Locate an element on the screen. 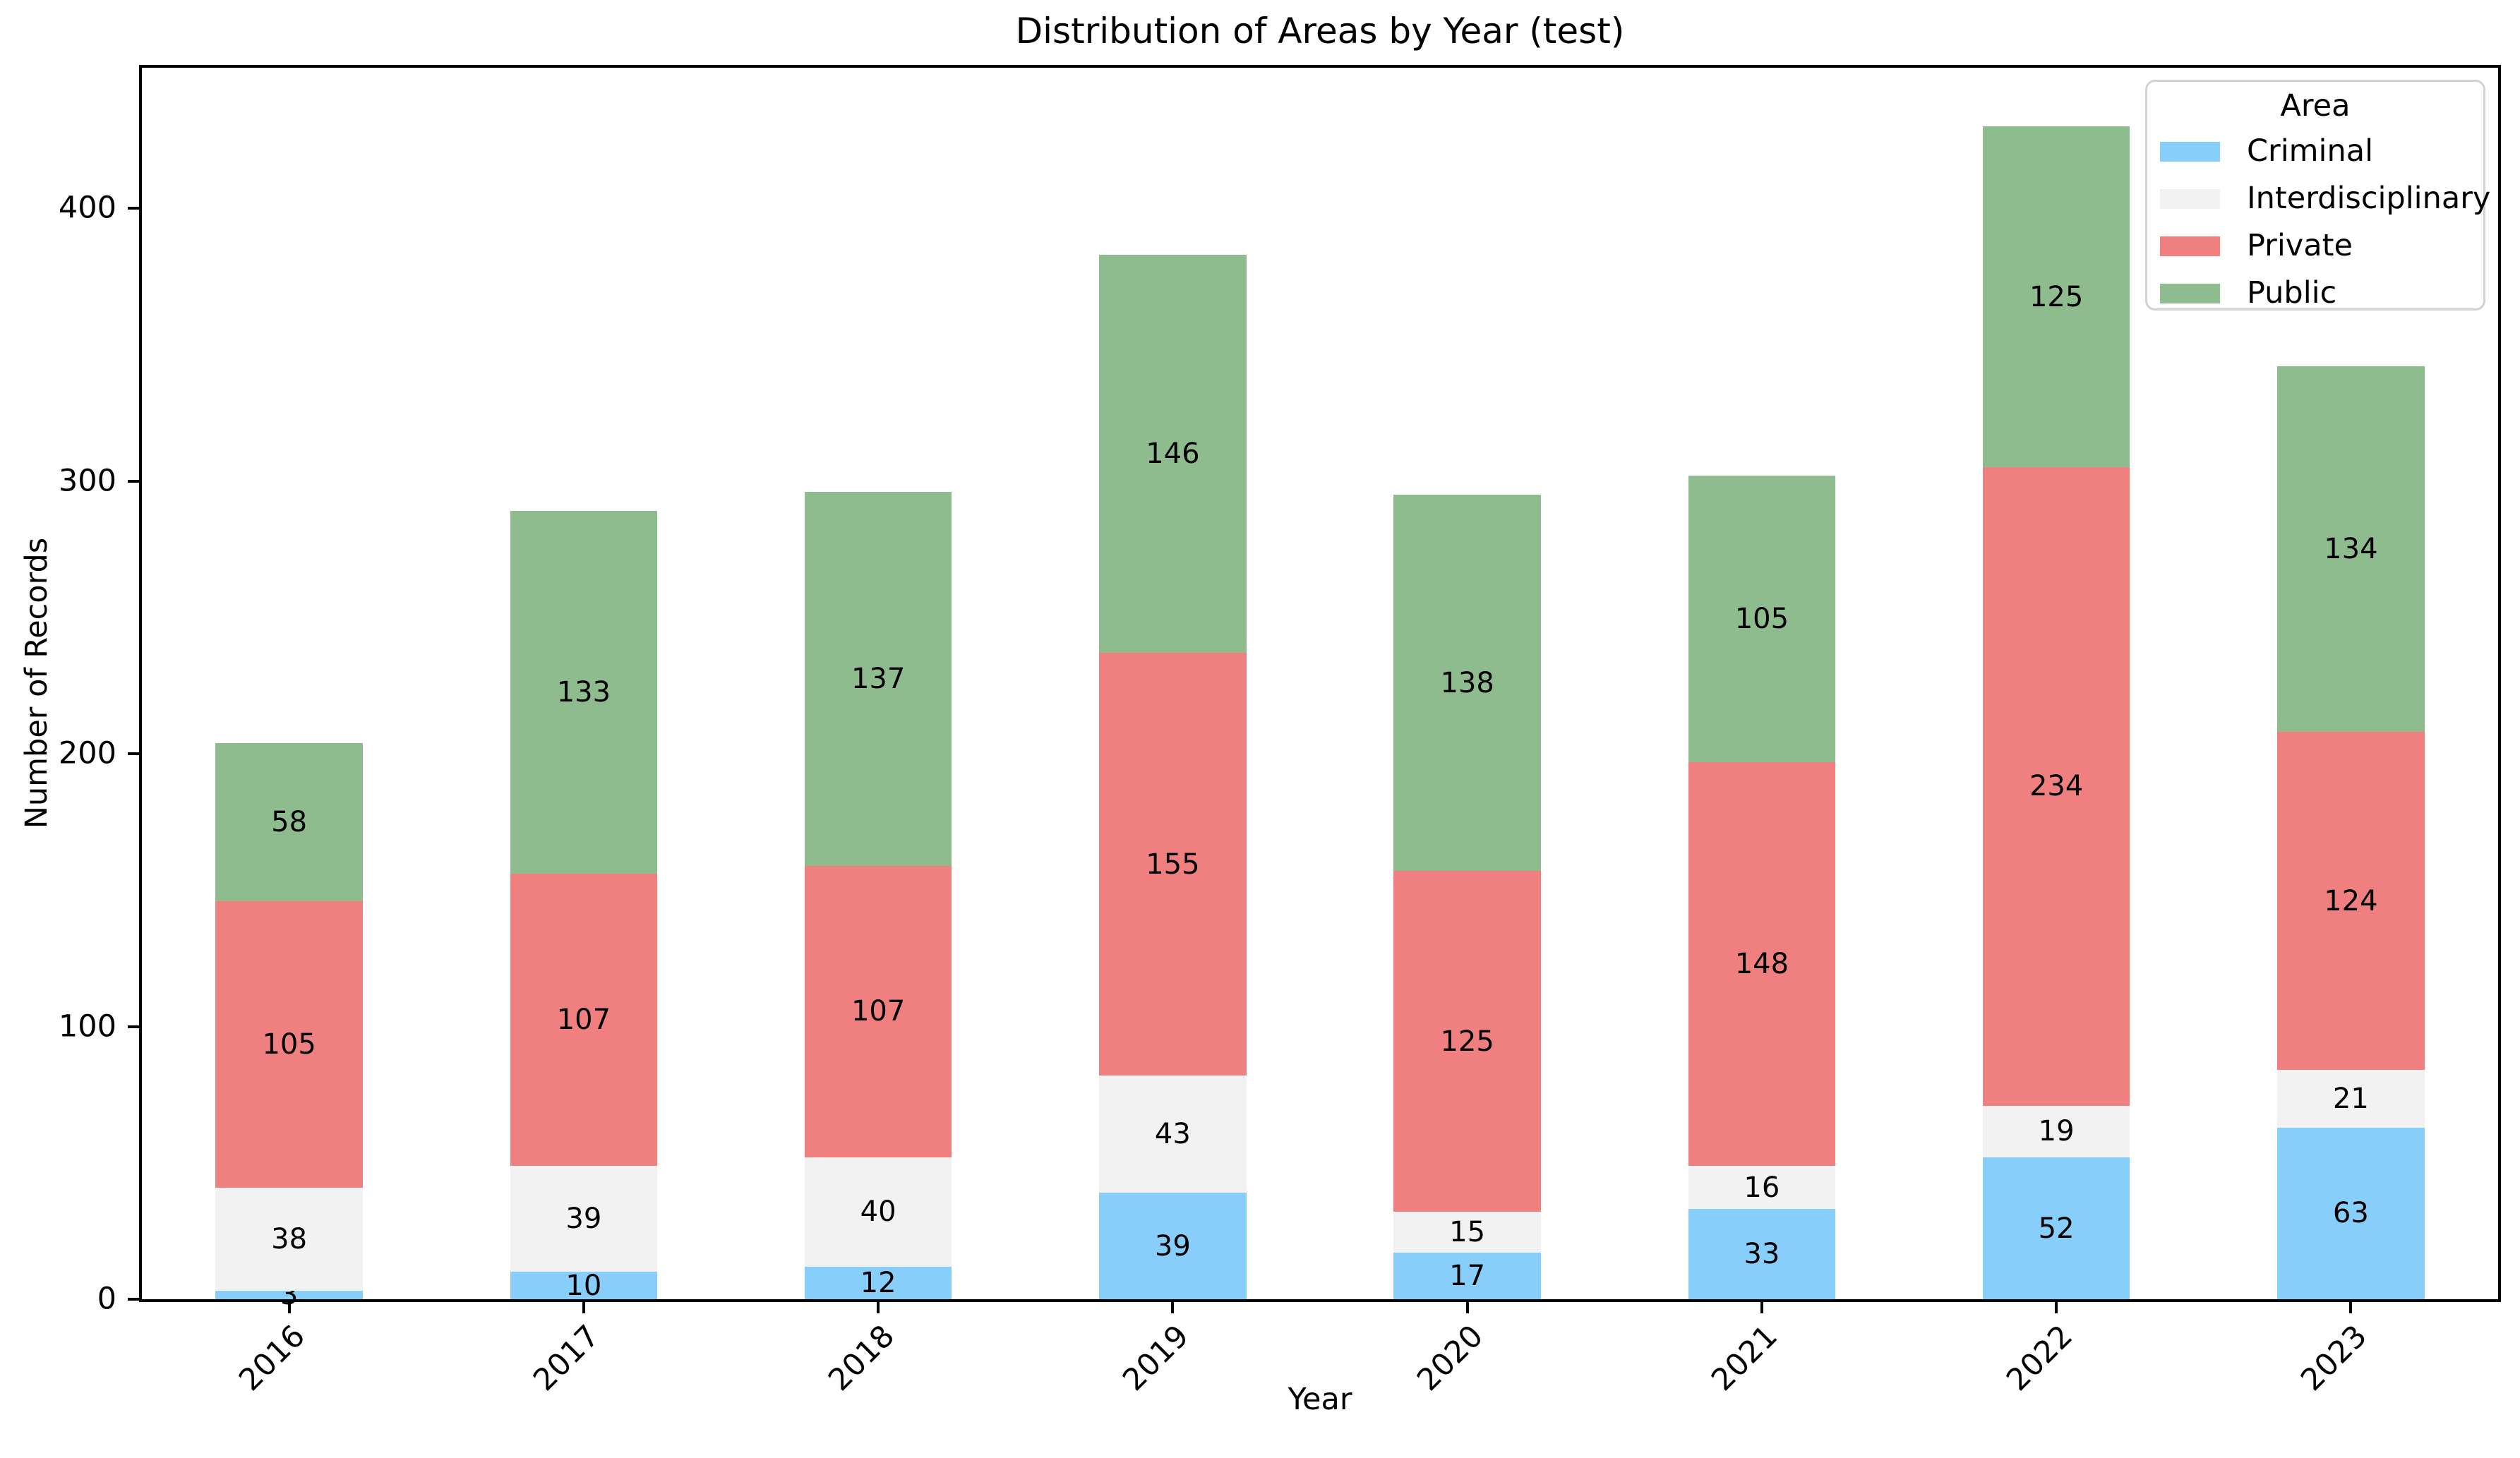  legend-title: Area is located at coordinates (2316, 106).